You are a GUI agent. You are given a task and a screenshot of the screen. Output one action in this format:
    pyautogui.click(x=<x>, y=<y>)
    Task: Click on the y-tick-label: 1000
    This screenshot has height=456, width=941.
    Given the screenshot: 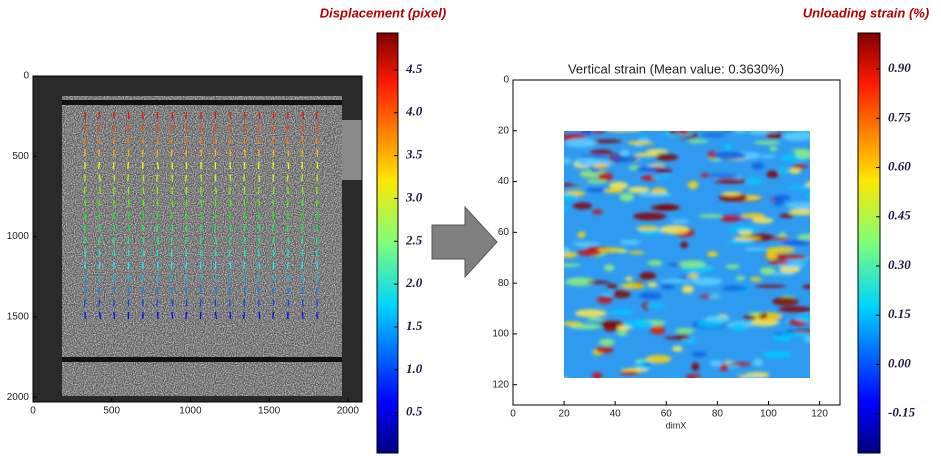 What is the action you would take?
    pyautogui.click(x=18, y=236)
    